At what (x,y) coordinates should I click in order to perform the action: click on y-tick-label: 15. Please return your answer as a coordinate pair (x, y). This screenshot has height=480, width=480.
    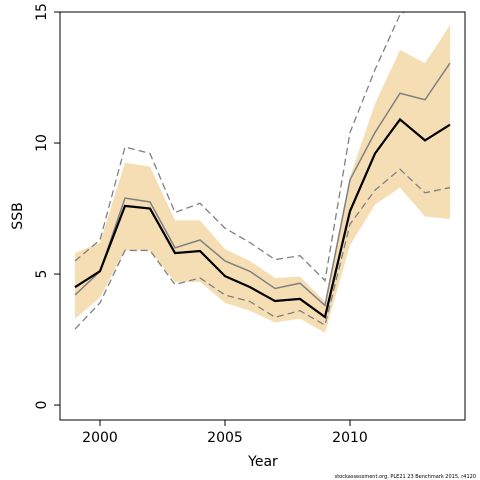
    Looking at the image, I should click on (42, 12).